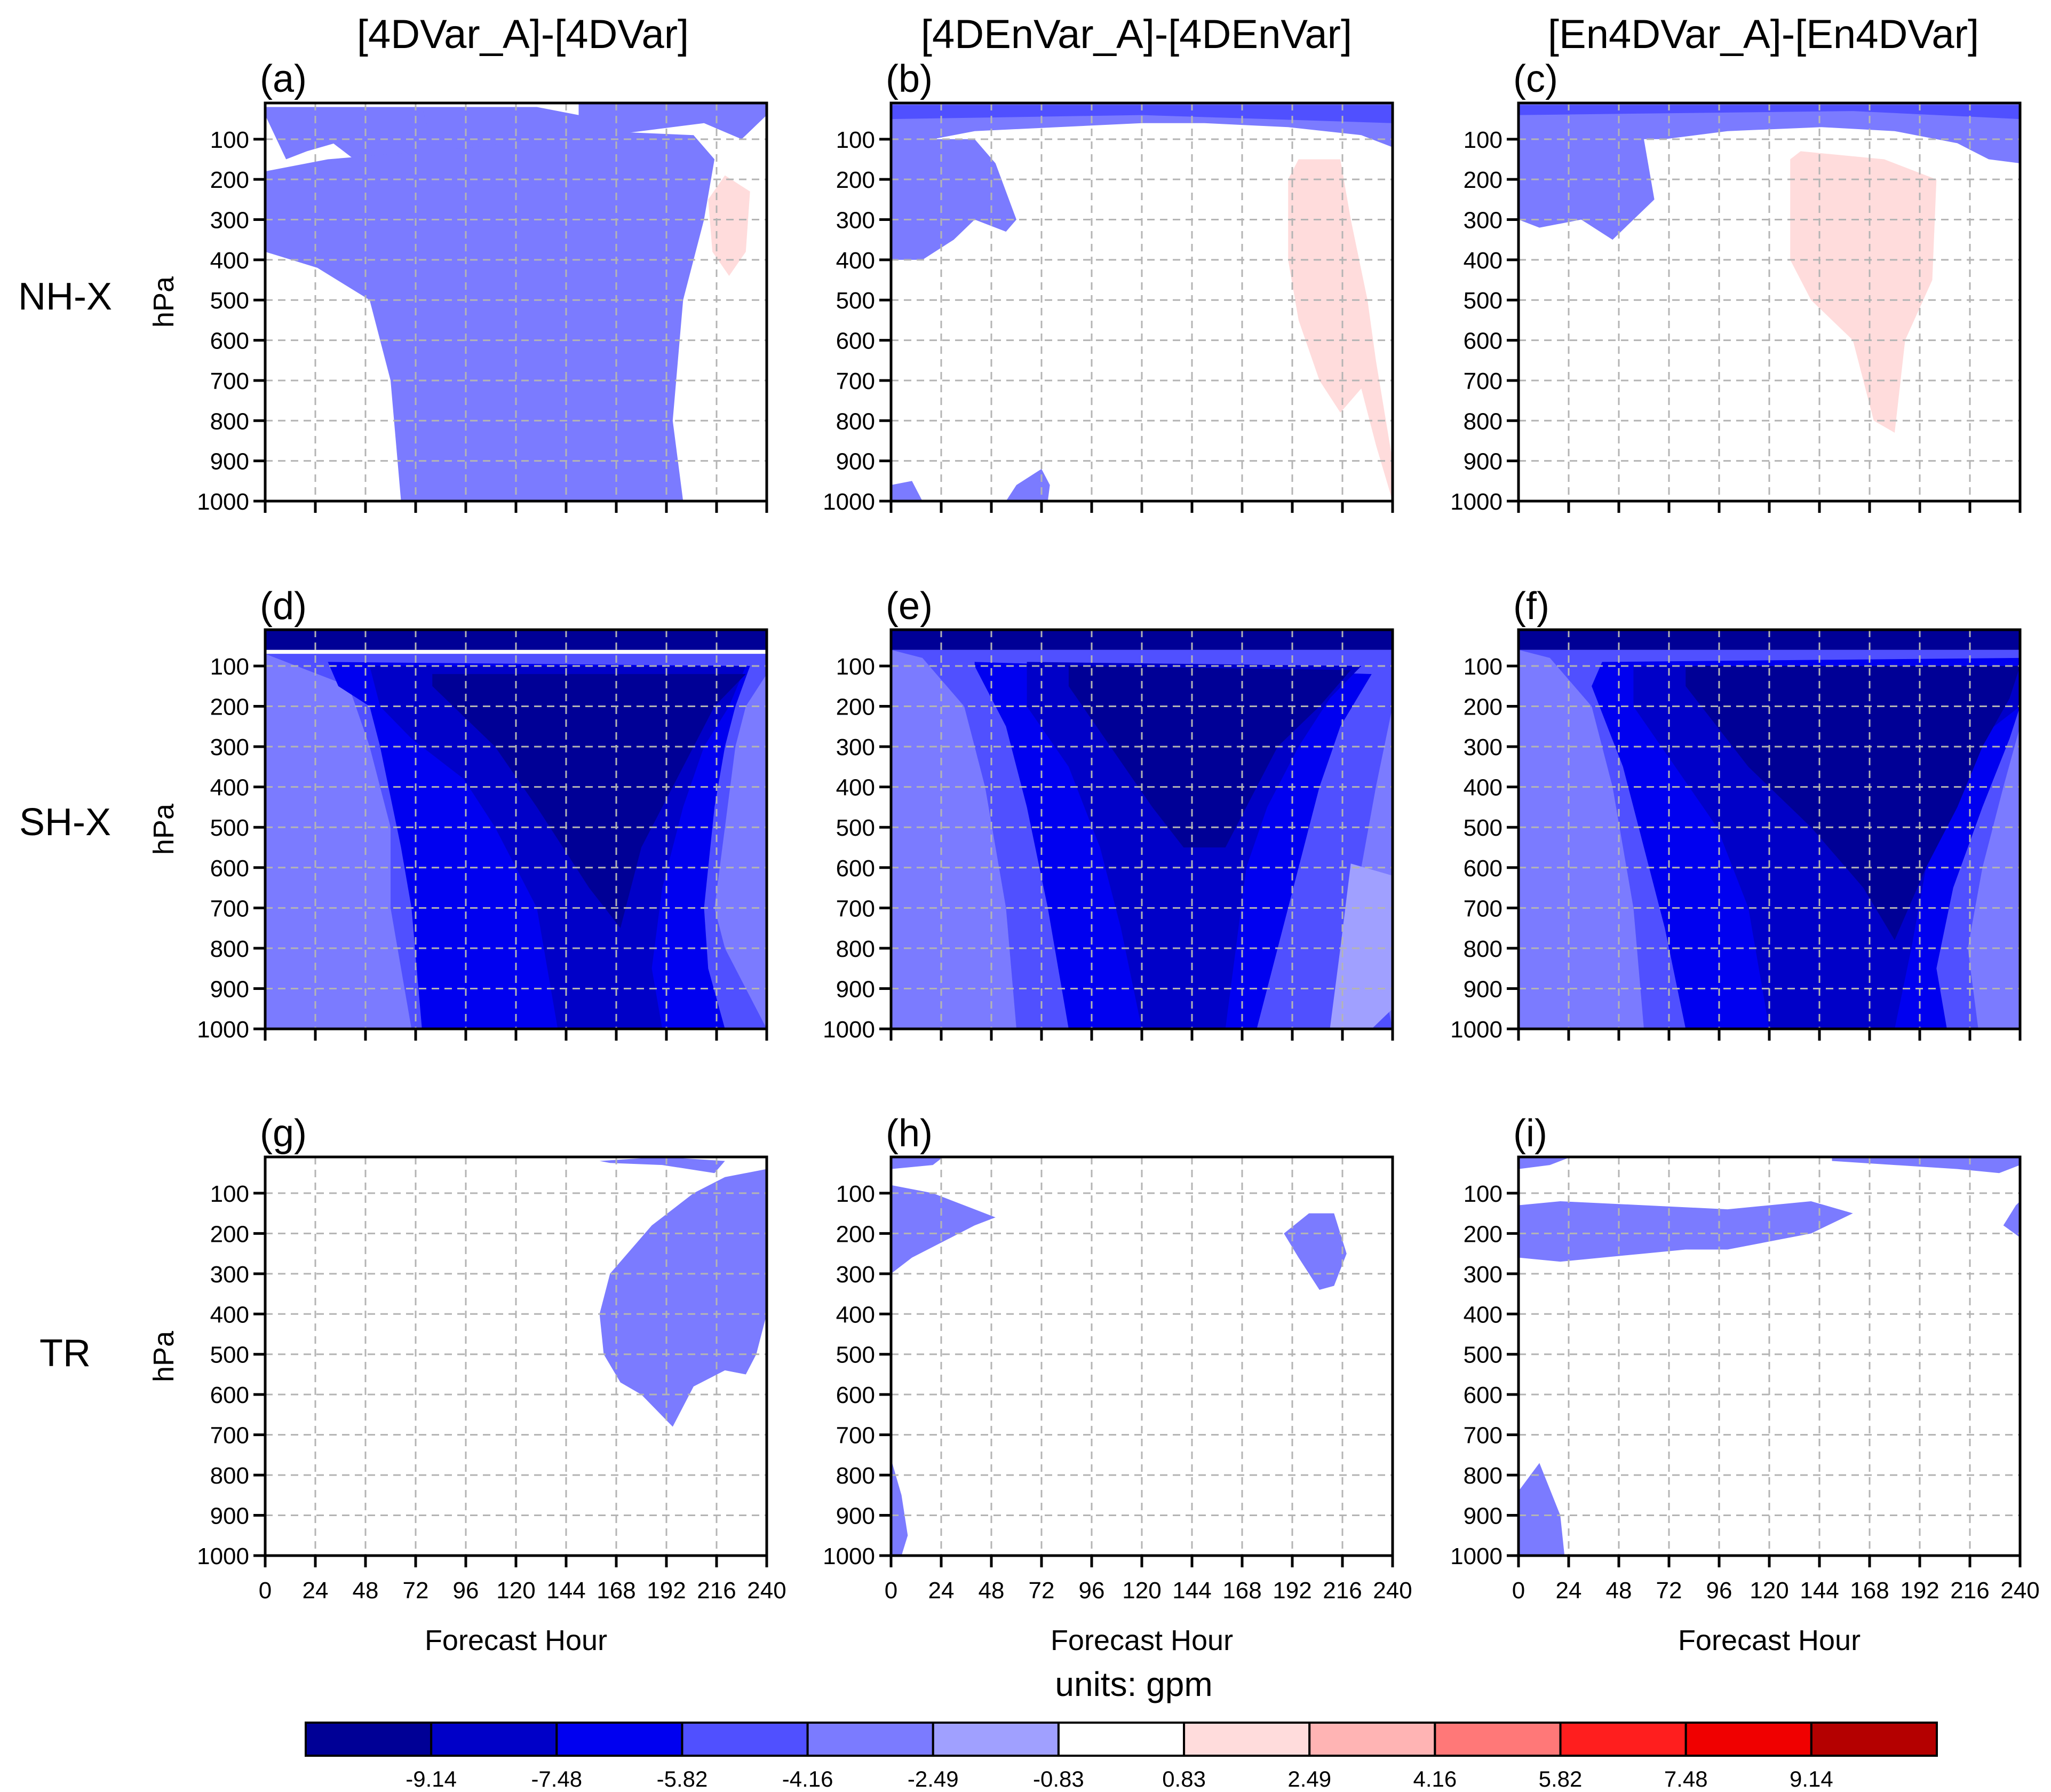  Describe the element at coordinates (1292, 1591) in the screenshot. I see `x-tick-label: 192` at that location.